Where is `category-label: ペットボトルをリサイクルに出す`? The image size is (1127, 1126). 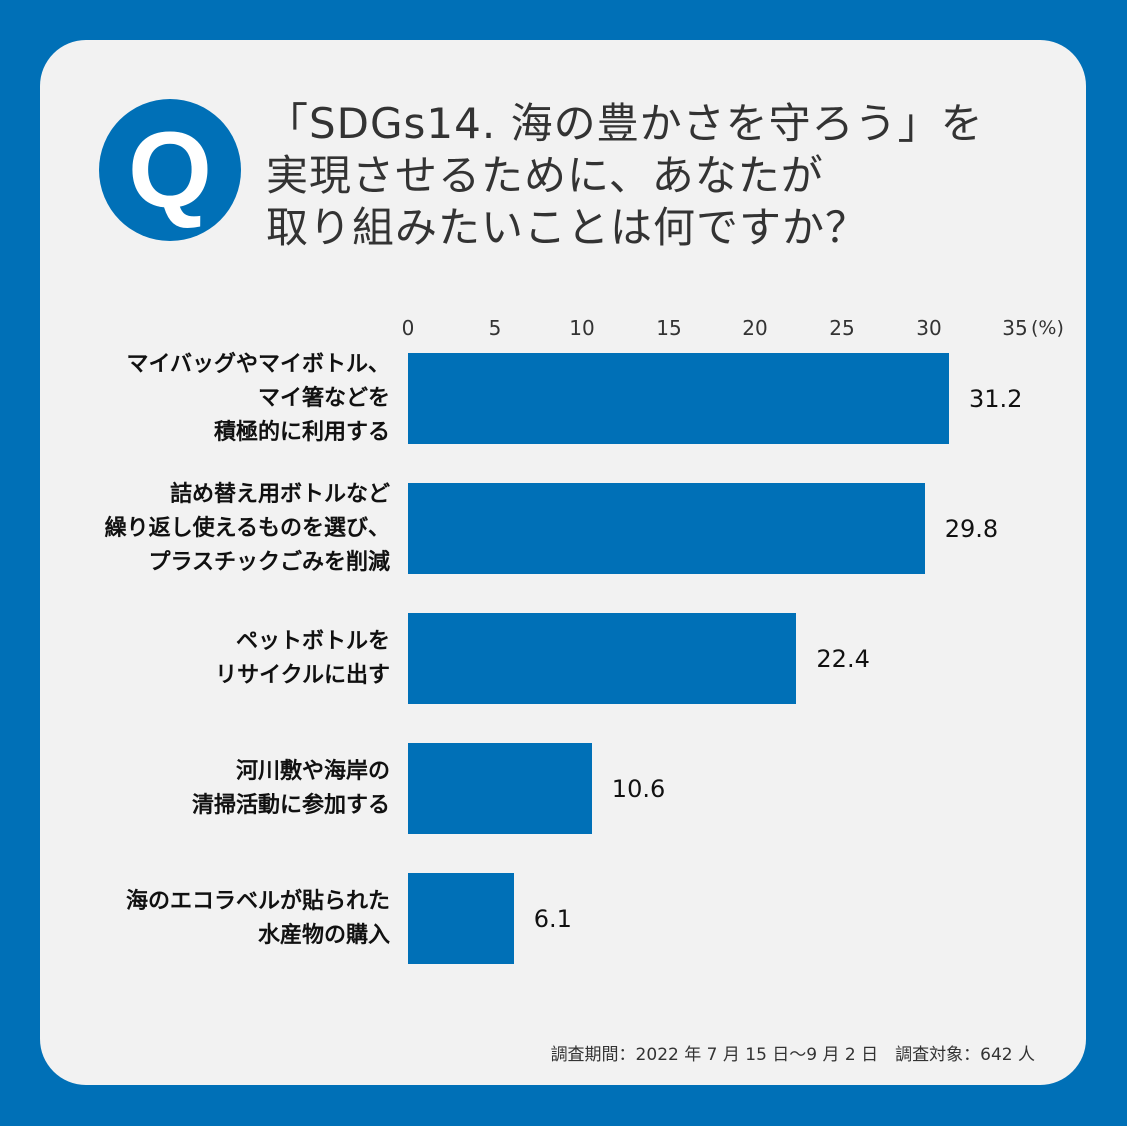
category-label: ペットボトルをリサイクルに出す is located at coordinates (302, 659).